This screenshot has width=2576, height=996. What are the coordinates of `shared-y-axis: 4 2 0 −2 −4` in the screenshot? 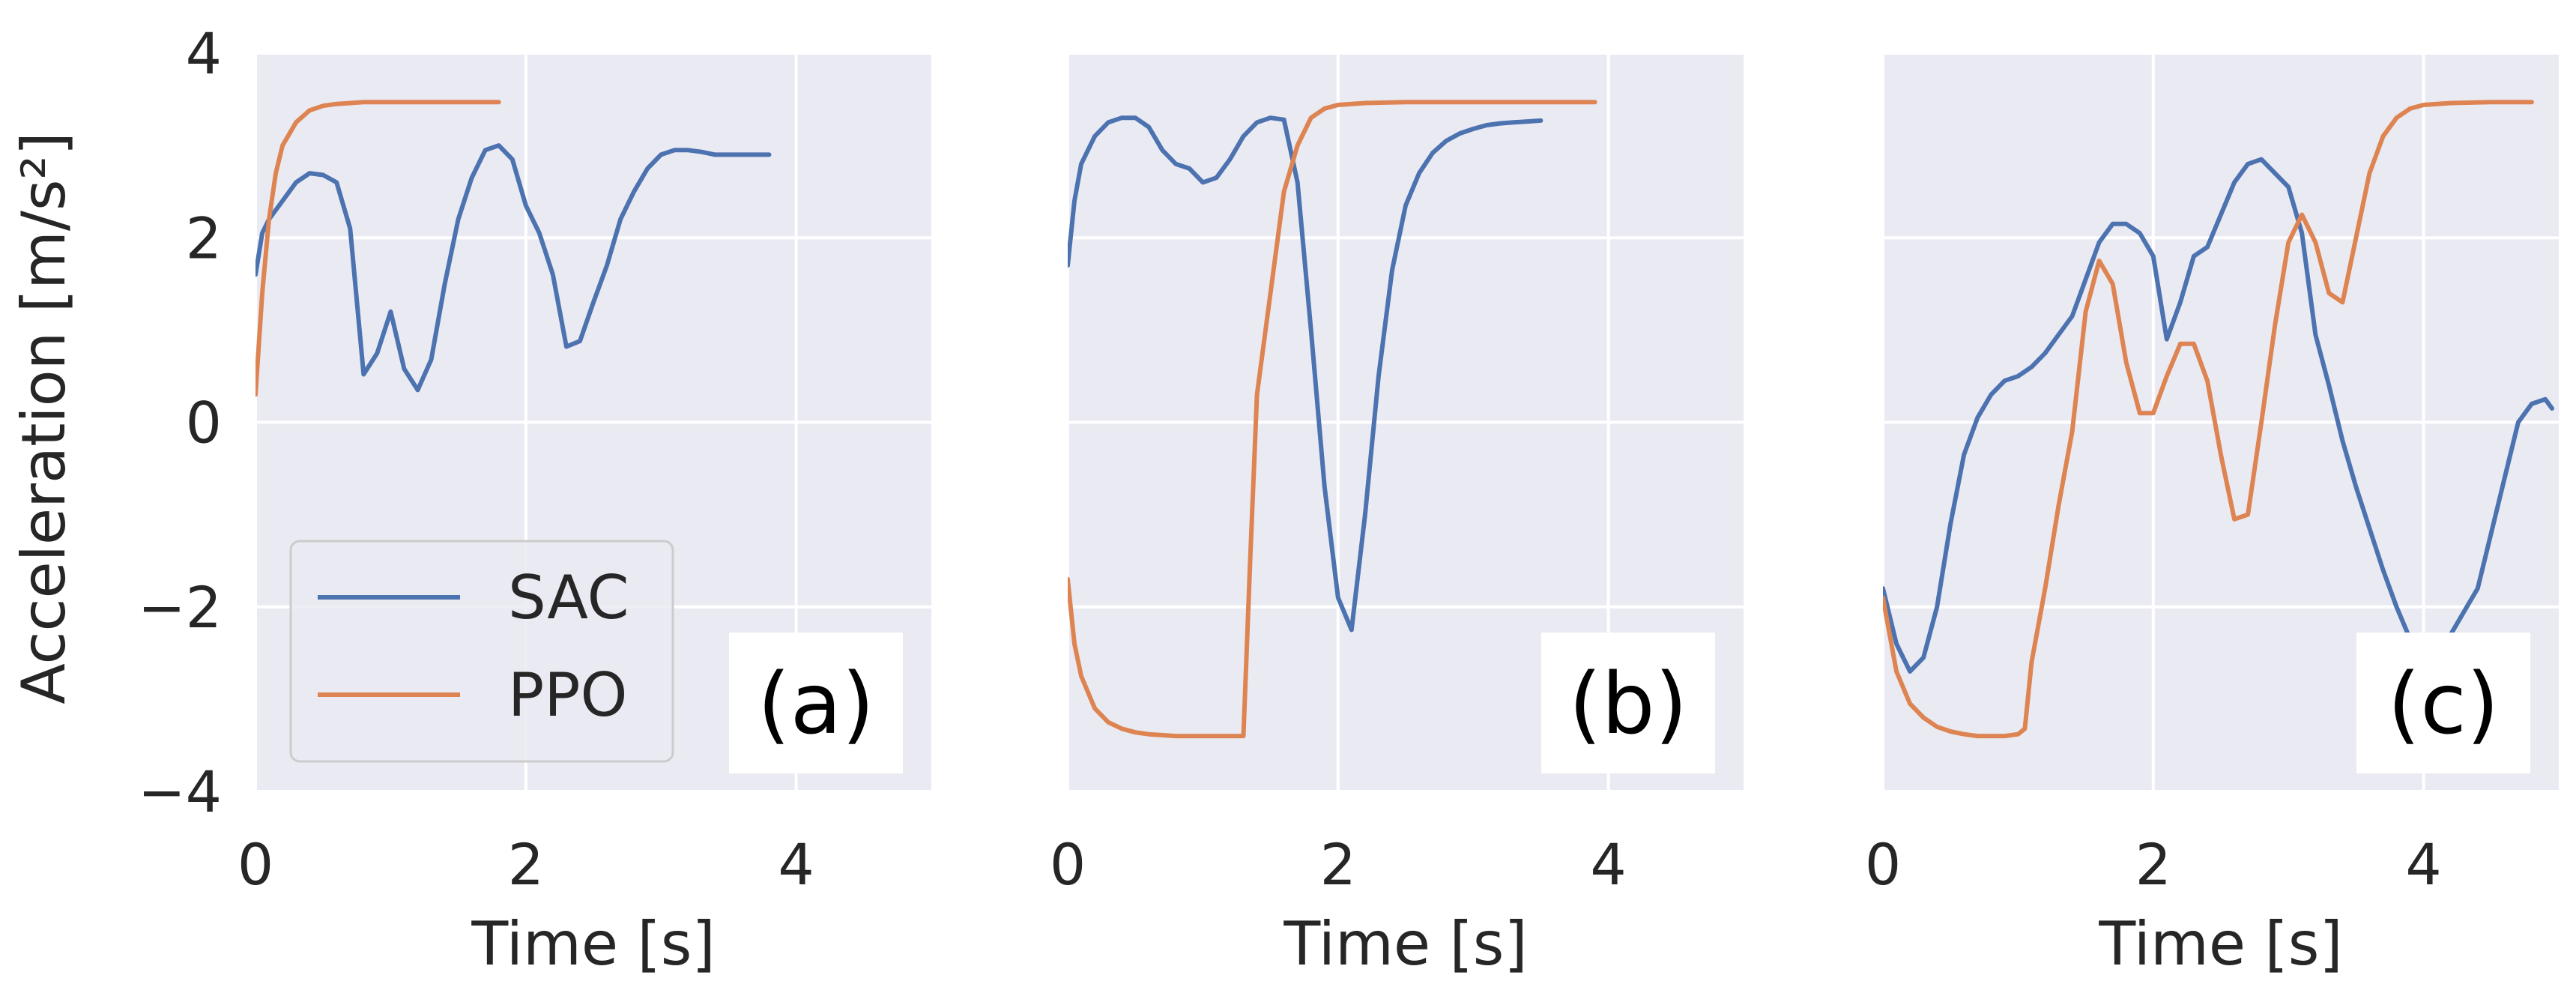 It's located at (180, 422).